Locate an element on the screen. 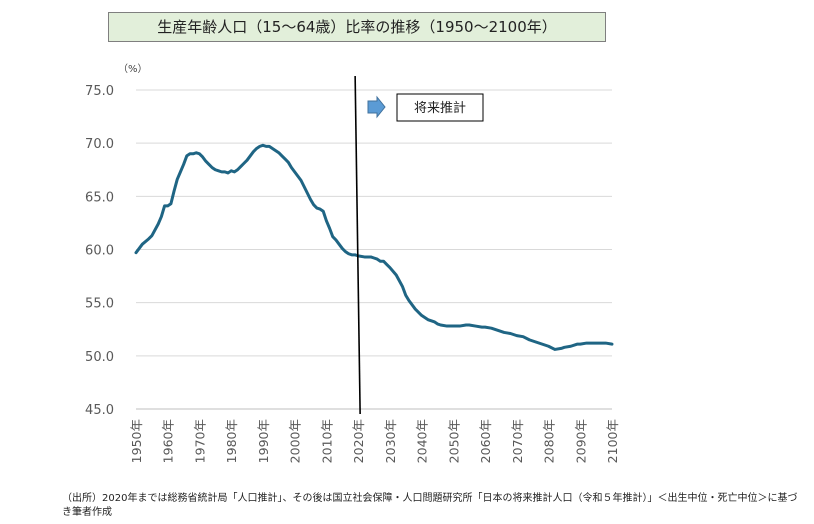 The width and height of the screenshot is (814, 524). projection-label: 将来推計 is located at coordinates (440, 108).